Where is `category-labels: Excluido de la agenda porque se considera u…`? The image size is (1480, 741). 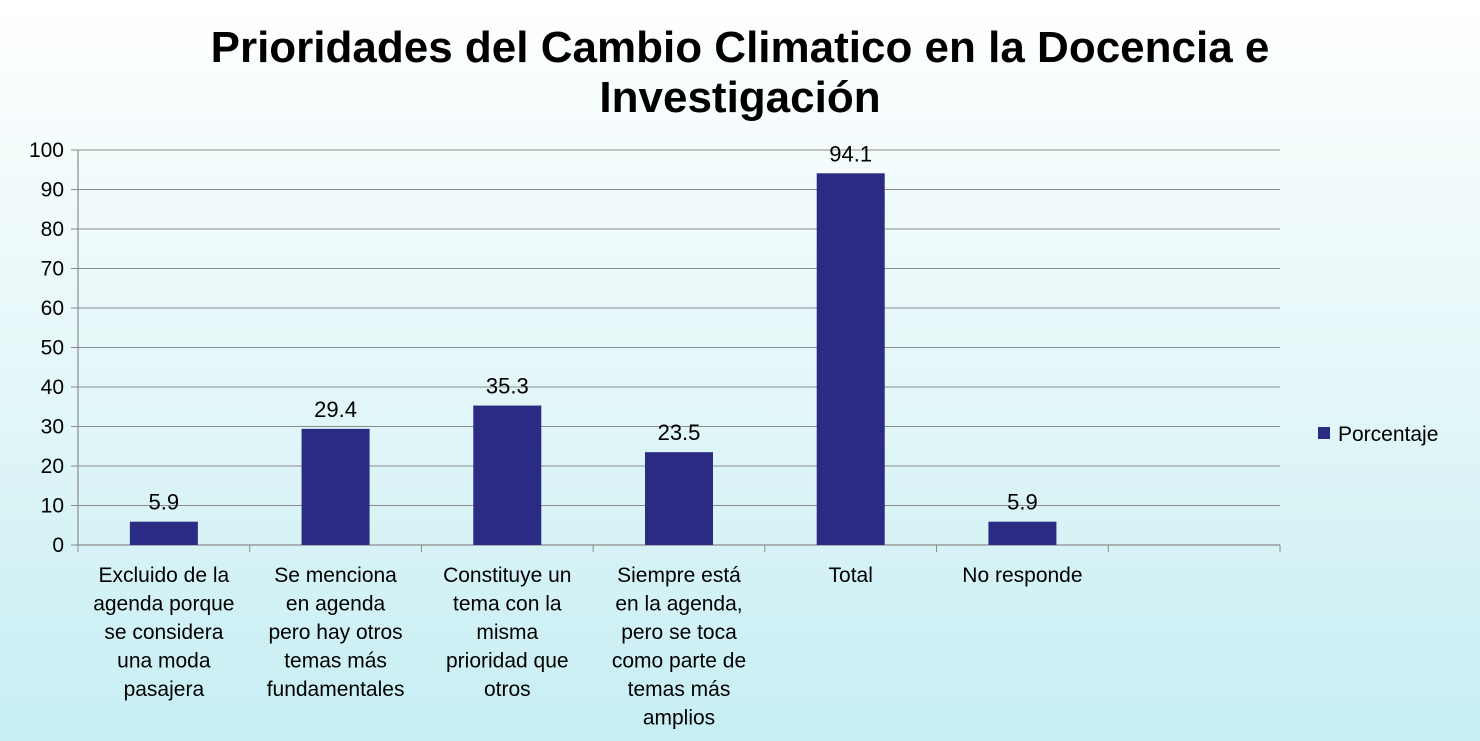
category-labels: Excluido de la agenda porque se considera u… is located at coordinates (587, 647).